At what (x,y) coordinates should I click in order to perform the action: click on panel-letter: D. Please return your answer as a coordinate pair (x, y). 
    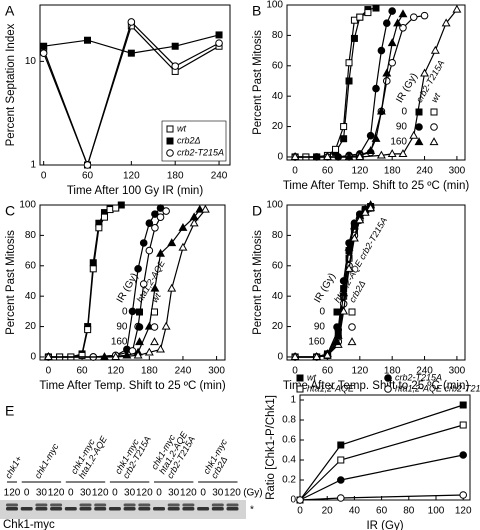
    Looking at the image, I should click on (257, 211).